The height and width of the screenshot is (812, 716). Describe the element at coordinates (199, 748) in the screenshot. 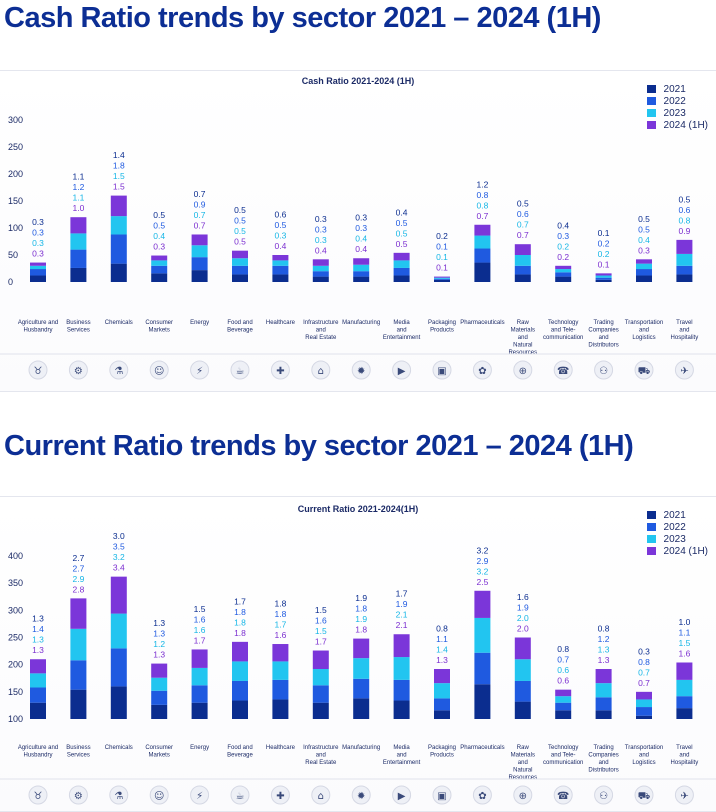

I see `category-label: Energy` at that location.